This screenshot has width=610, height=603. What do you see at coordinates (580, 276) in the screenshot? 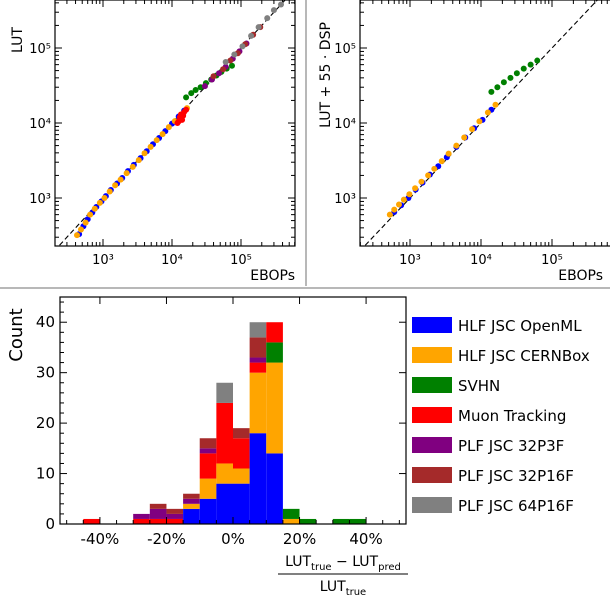
I see `top-right-xlabel: EBOPs` at bounding box center [580, 276].